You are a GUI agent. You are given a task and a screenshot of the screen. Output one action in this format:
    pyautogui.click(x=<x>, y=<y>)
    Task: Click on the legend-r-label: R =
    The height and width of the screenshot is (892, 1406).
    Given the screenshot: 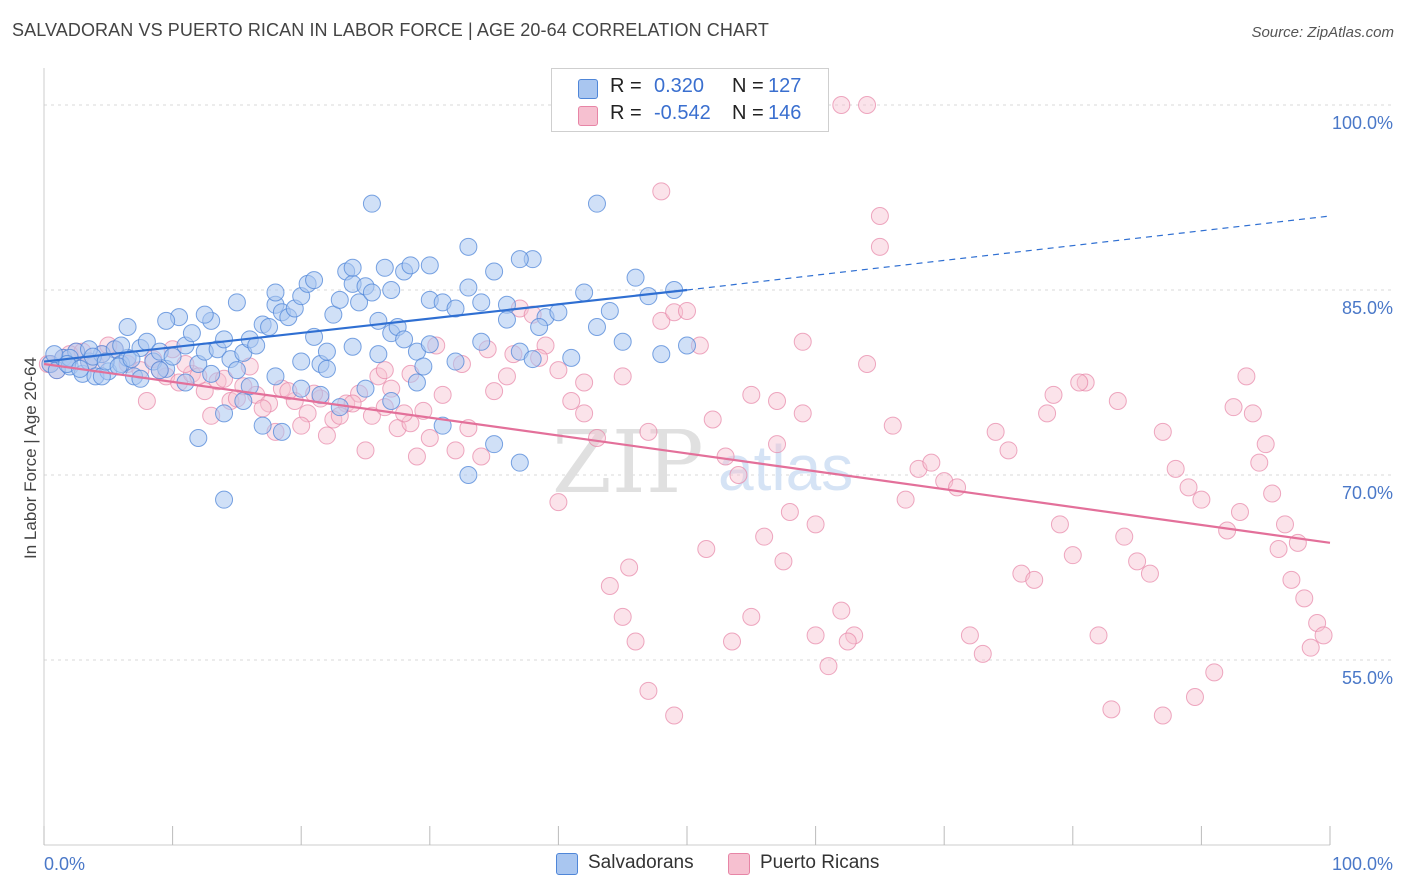 What is the action you would take?
    pyautogui.click(x=626, y=113)
    